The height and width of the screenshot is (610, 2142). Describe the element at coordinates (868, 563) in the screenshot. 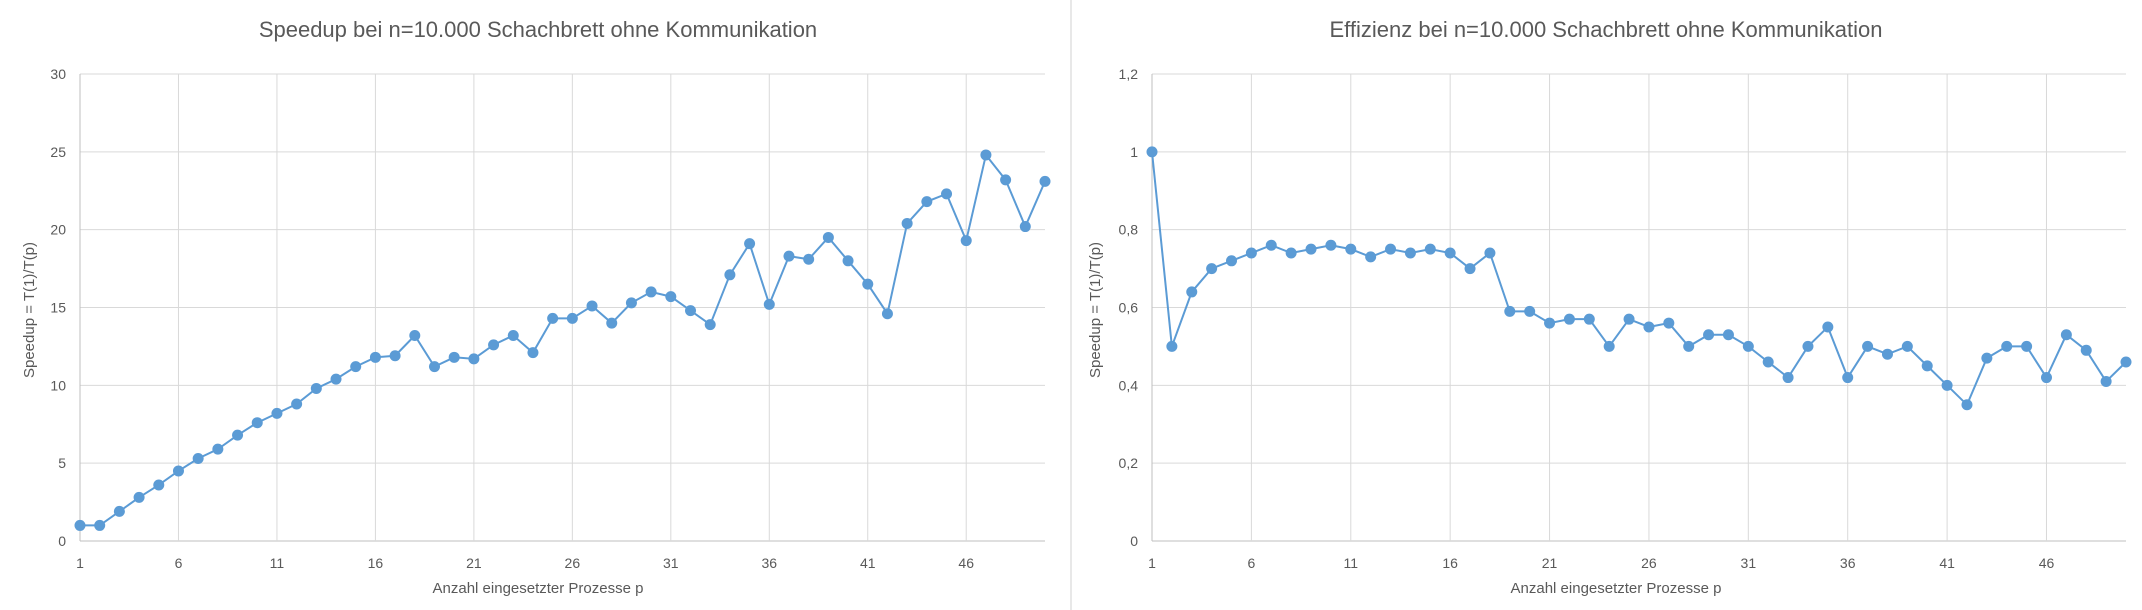

I see `x-tick-label: 41` at that location.